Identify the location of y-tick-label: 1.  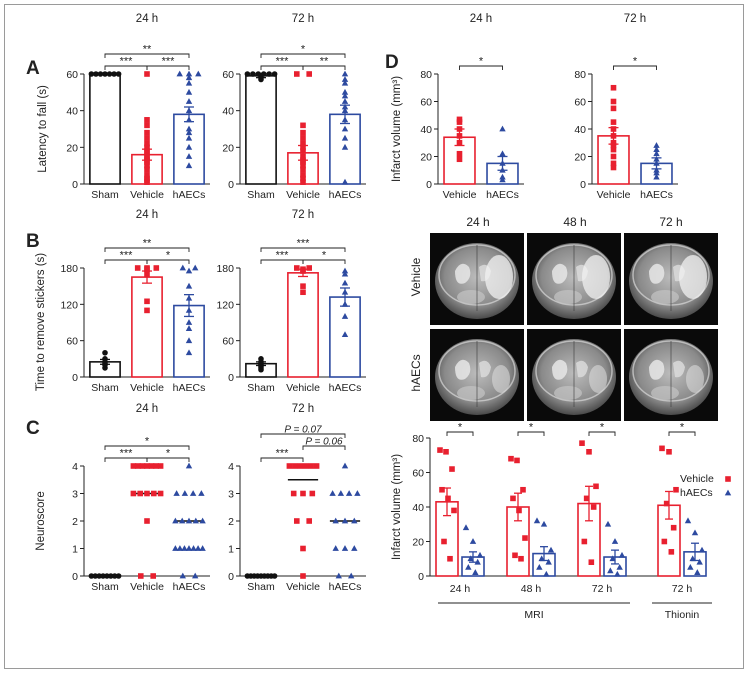
(75, 550).